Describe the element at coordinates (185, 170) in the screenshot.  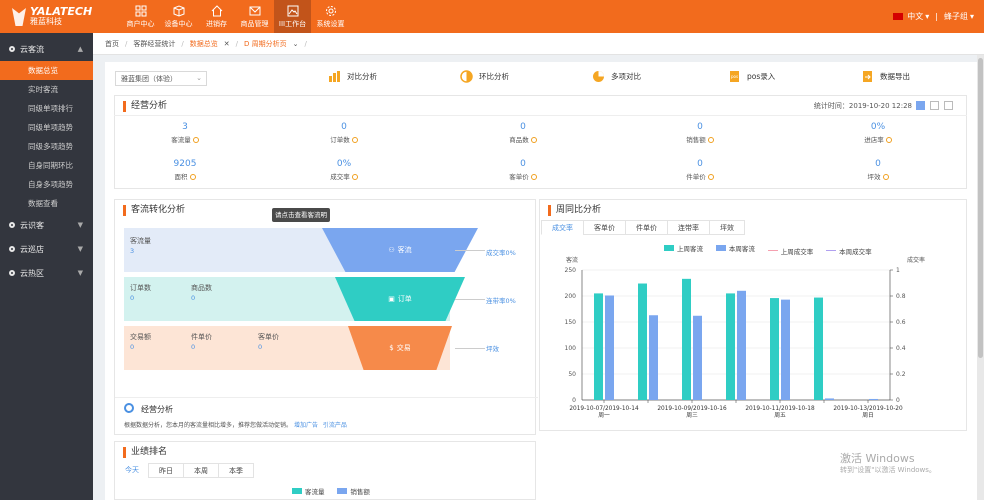
I see `stat-area: 9205 面积` at that location.